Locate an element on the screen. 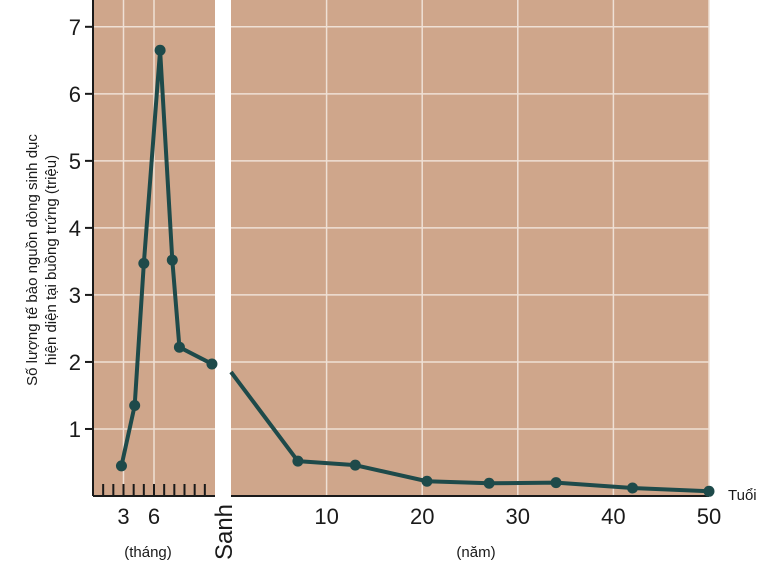 The width and height of the screenshot is (779, 570). y-tick-label: 5 is located at coordinates (75, 161).